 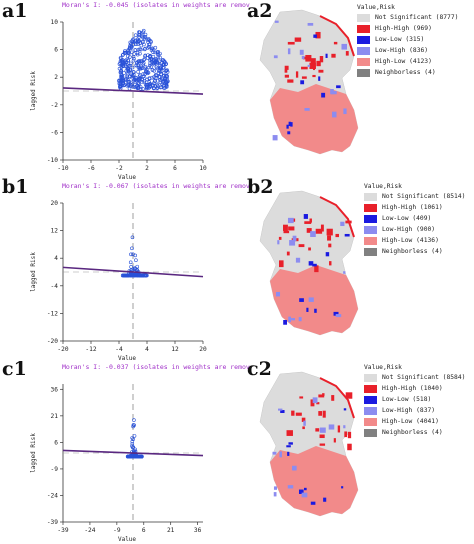 I want to click on y-tick-label: -39, so click(x=52, y=522).